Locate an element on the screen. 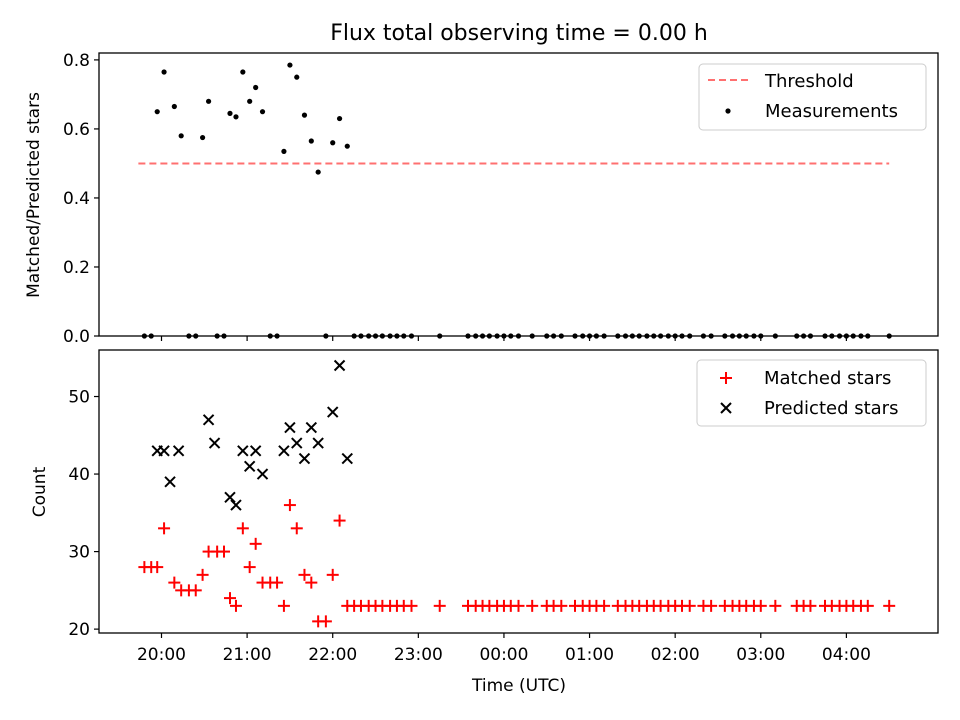 The width and height of the screenshot is (960, 720). legend-threshold-label: Threshold is located at coordinates (809, 81).